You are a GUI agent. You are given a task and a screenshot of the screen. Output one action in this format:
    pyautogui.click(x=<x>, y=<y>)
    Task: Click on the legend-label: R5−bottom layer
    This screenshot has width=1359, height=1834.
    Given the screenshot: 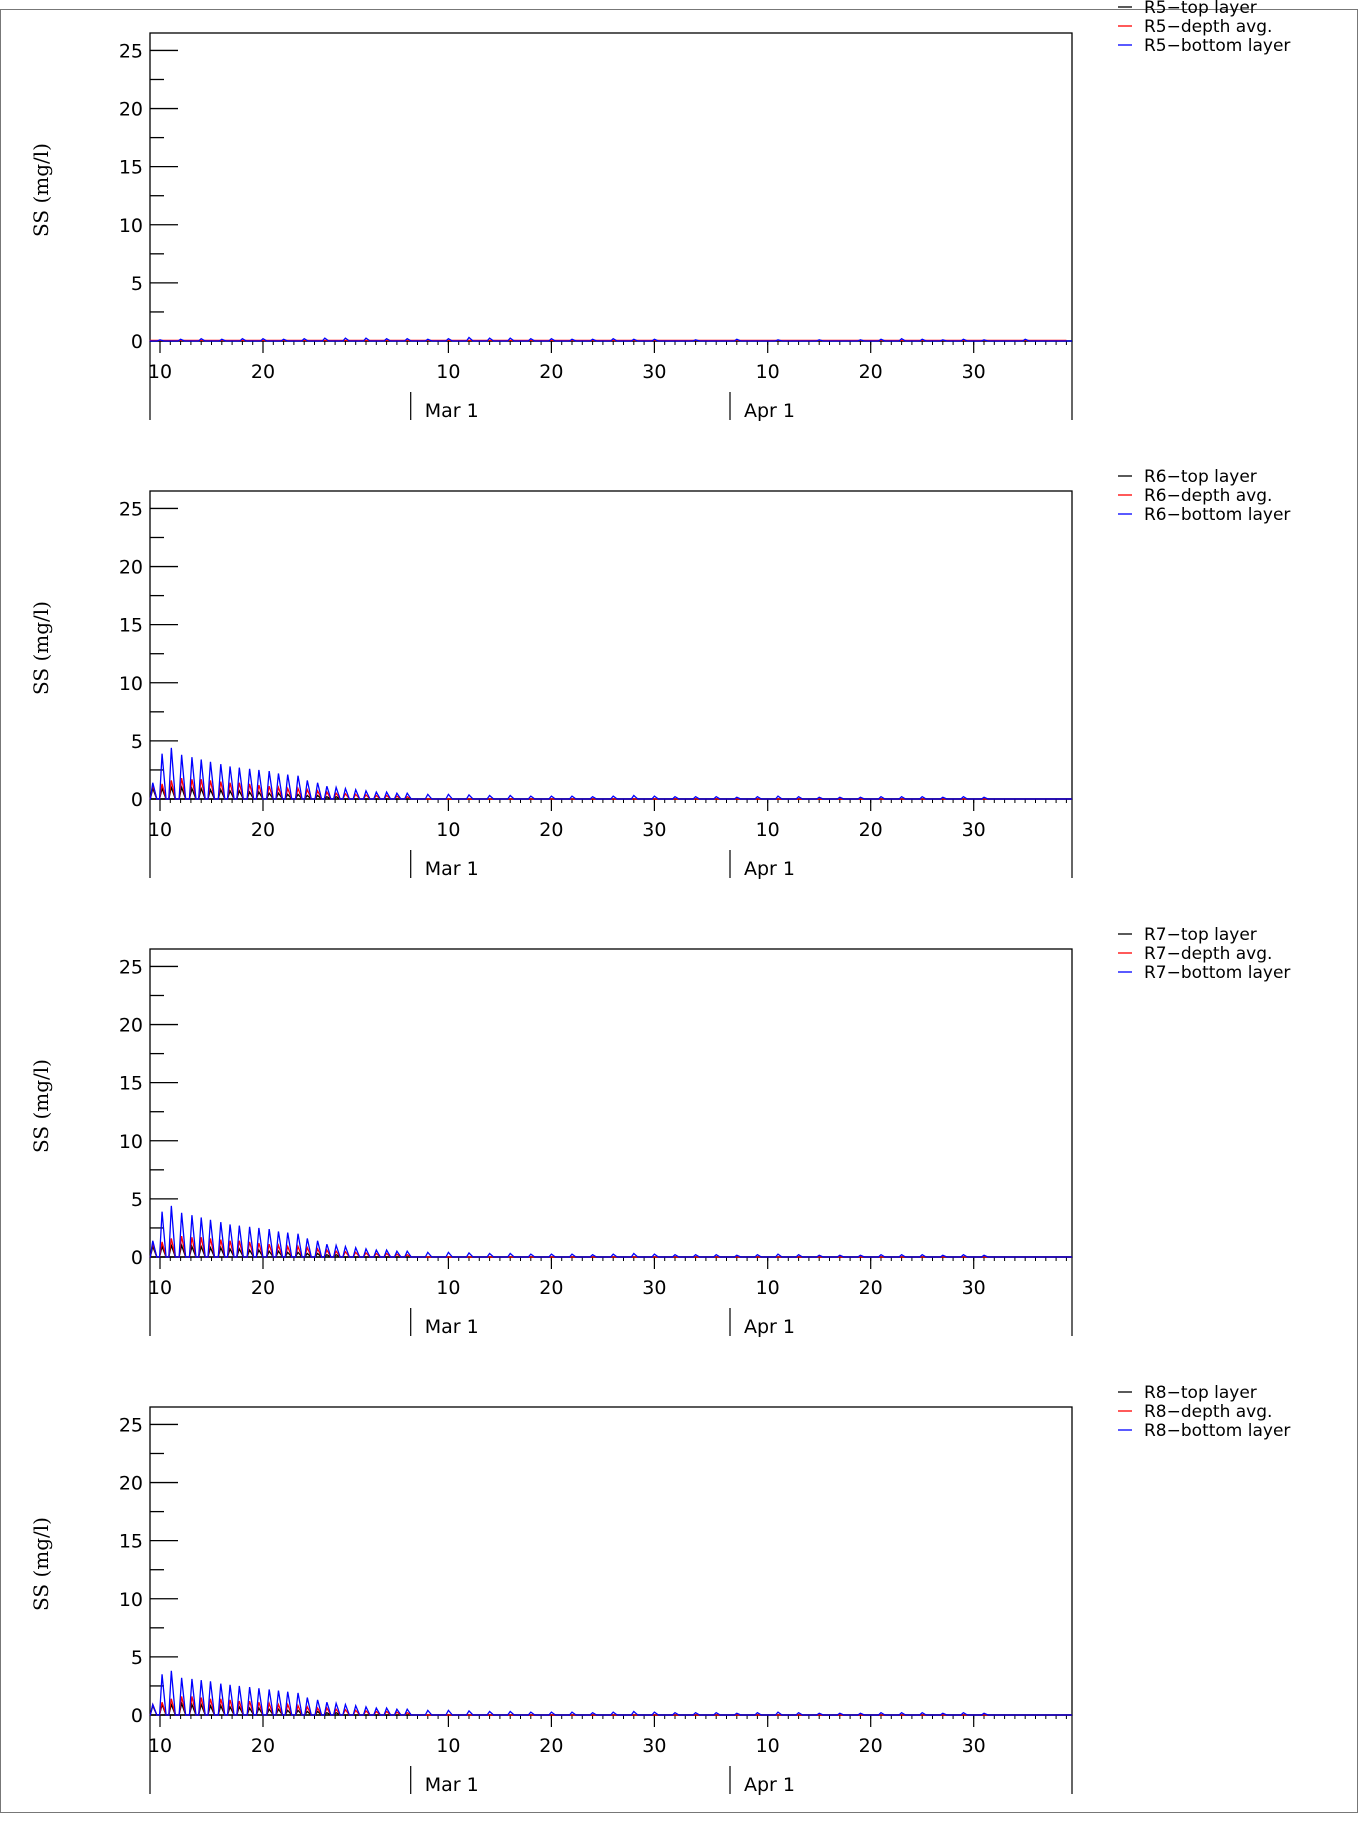 What is the action you would take?
    pyautogui.click(x=1217, y=46)
    